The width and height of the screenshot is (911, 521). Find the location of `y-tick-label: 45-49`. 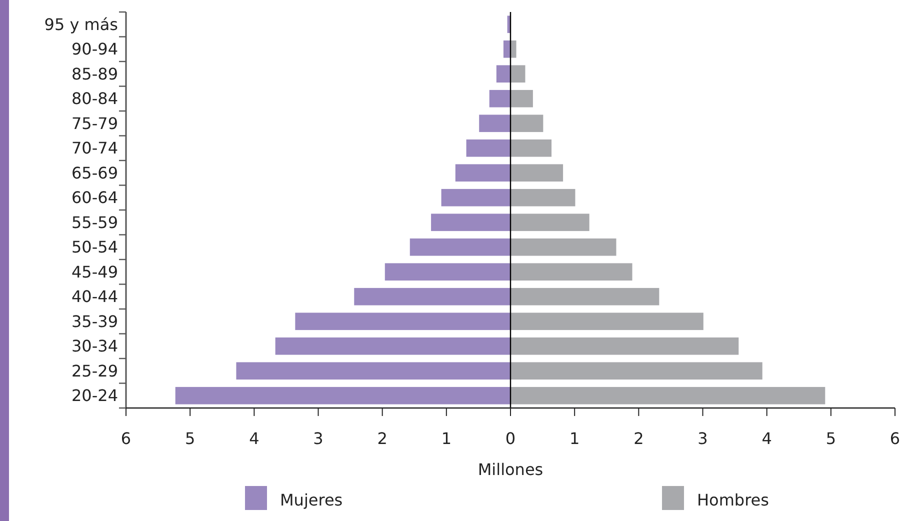

y-tick-label: 45-49 is located at coordinates (95, 272).